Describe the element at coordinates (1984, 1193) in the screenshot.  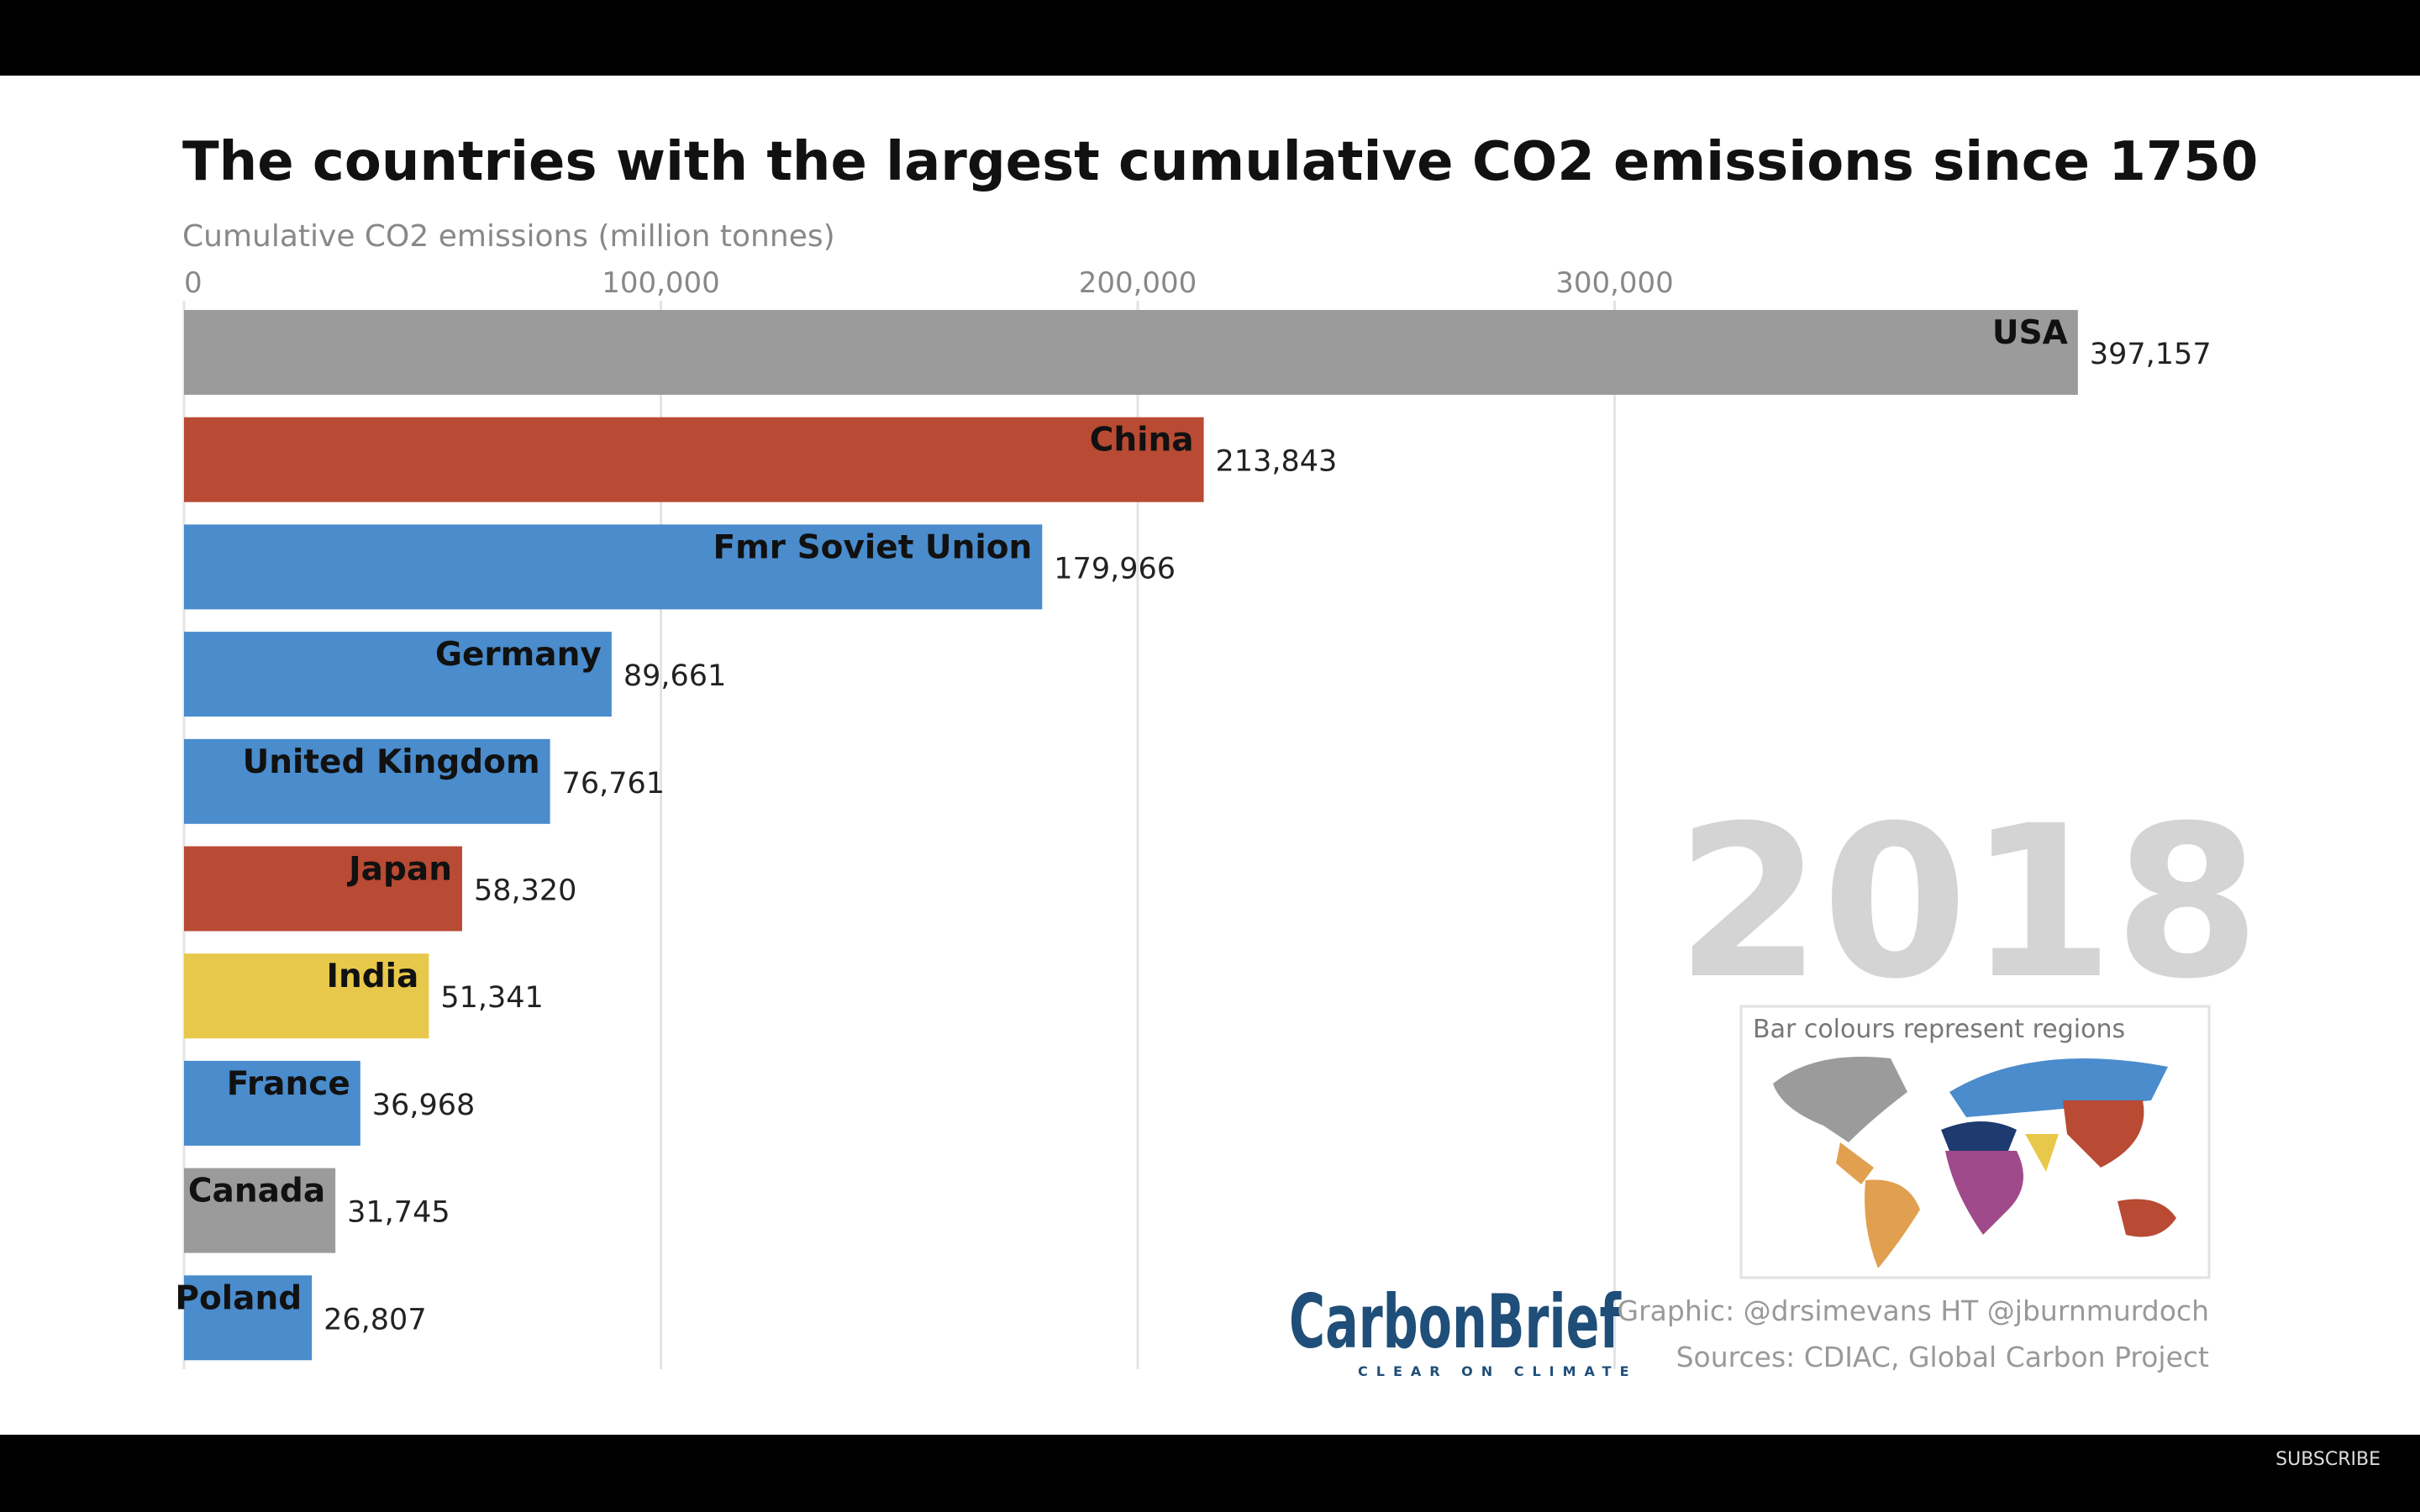
I see `map-africa` at that location.